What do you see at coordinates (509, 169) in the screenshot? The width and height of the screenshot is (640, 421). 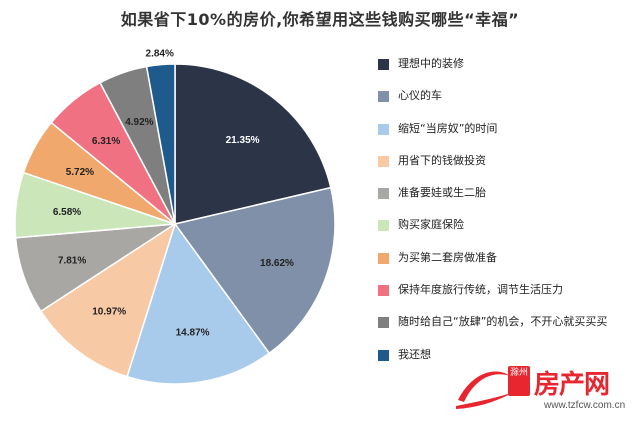 I see `legend-item: 用省下的钱做投资` at bounding box center [509, 169].